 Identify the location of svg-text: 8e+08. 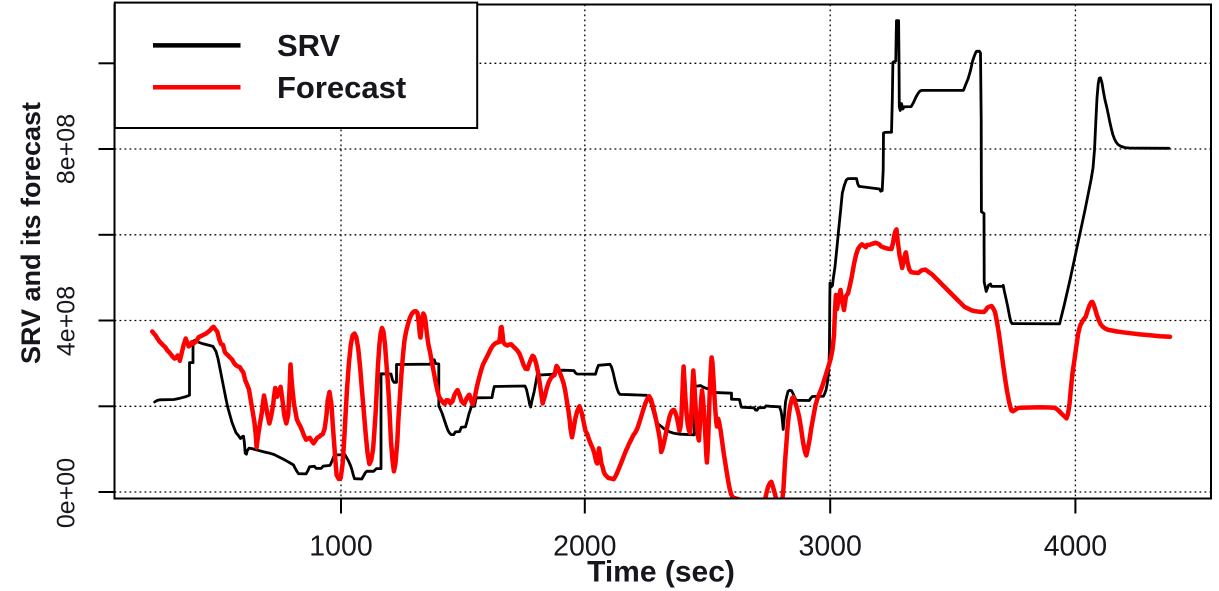
(67, 149).